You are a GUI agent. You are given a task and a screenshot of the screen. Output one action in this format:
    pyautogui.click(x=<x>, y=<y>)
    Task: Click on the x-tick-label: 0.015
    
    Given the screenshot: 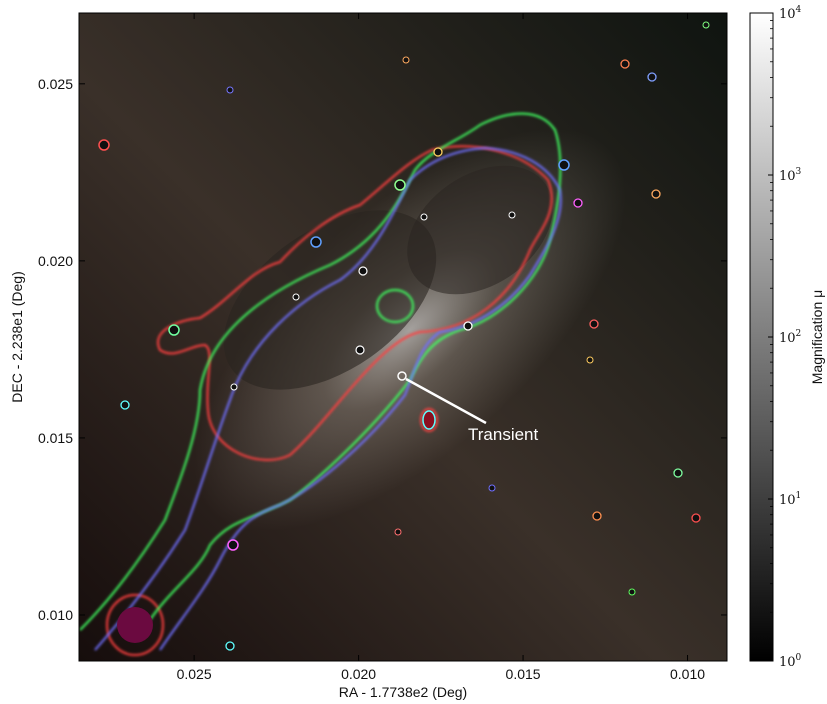 What is the action you would take?
    pyautogui.click(x=523, y=674)
    